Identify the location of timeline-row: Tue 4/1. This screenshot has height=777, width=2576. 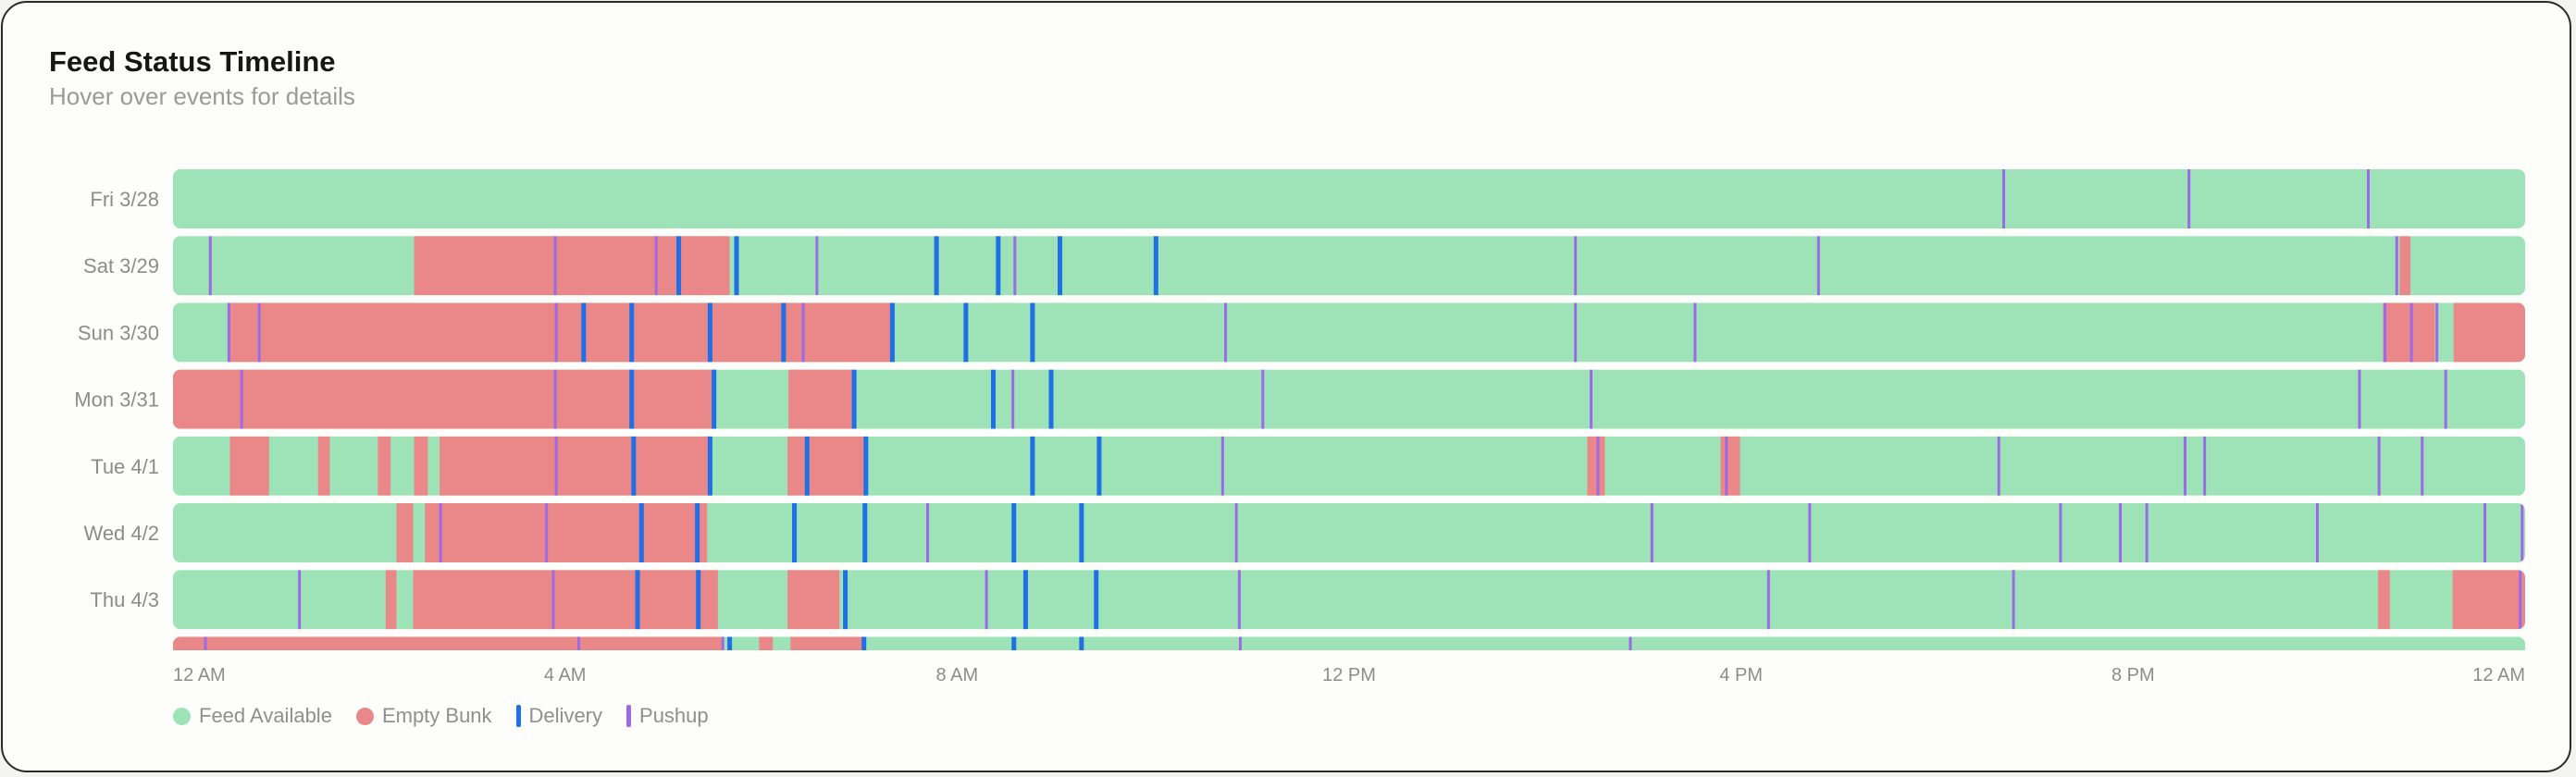
(1308, 466).